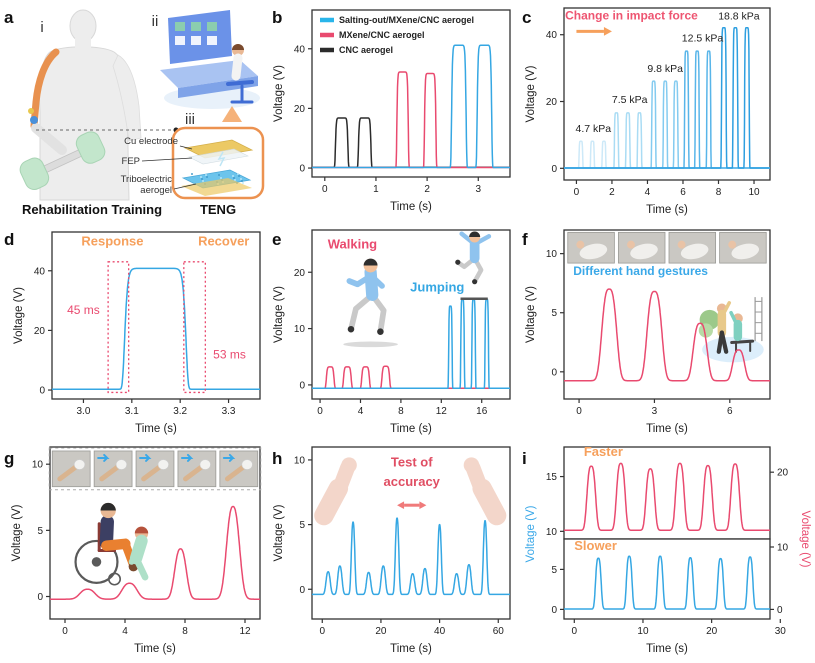 The height and width of the screenshot is (663, 815). I want to click on svg-text: 3.1, so click(132, 411).